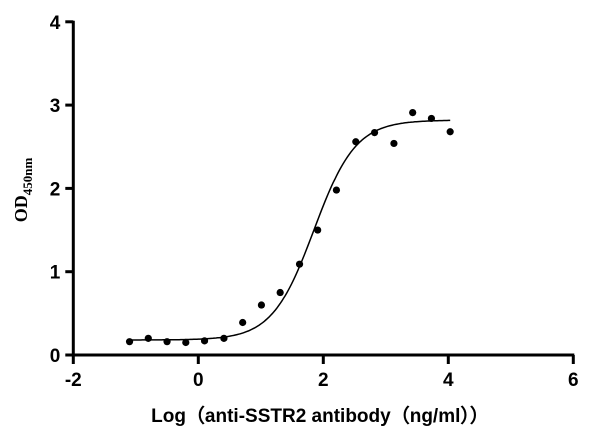 The height and width of the screenshot is (442, 600). I want to click on y-tick-label: 4, so click(55, 23).